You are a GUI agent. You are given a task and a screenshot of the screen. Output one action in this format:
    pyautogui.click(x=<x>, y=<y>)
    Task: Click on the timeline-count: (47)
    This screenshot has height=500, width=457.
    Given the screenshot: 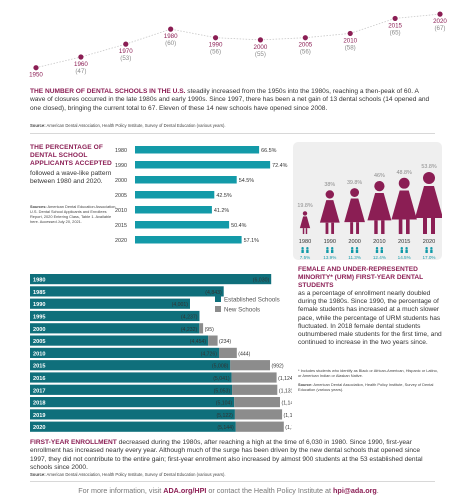 What is the action you would take?
    pyautogui.click(x=80, y=71)
    